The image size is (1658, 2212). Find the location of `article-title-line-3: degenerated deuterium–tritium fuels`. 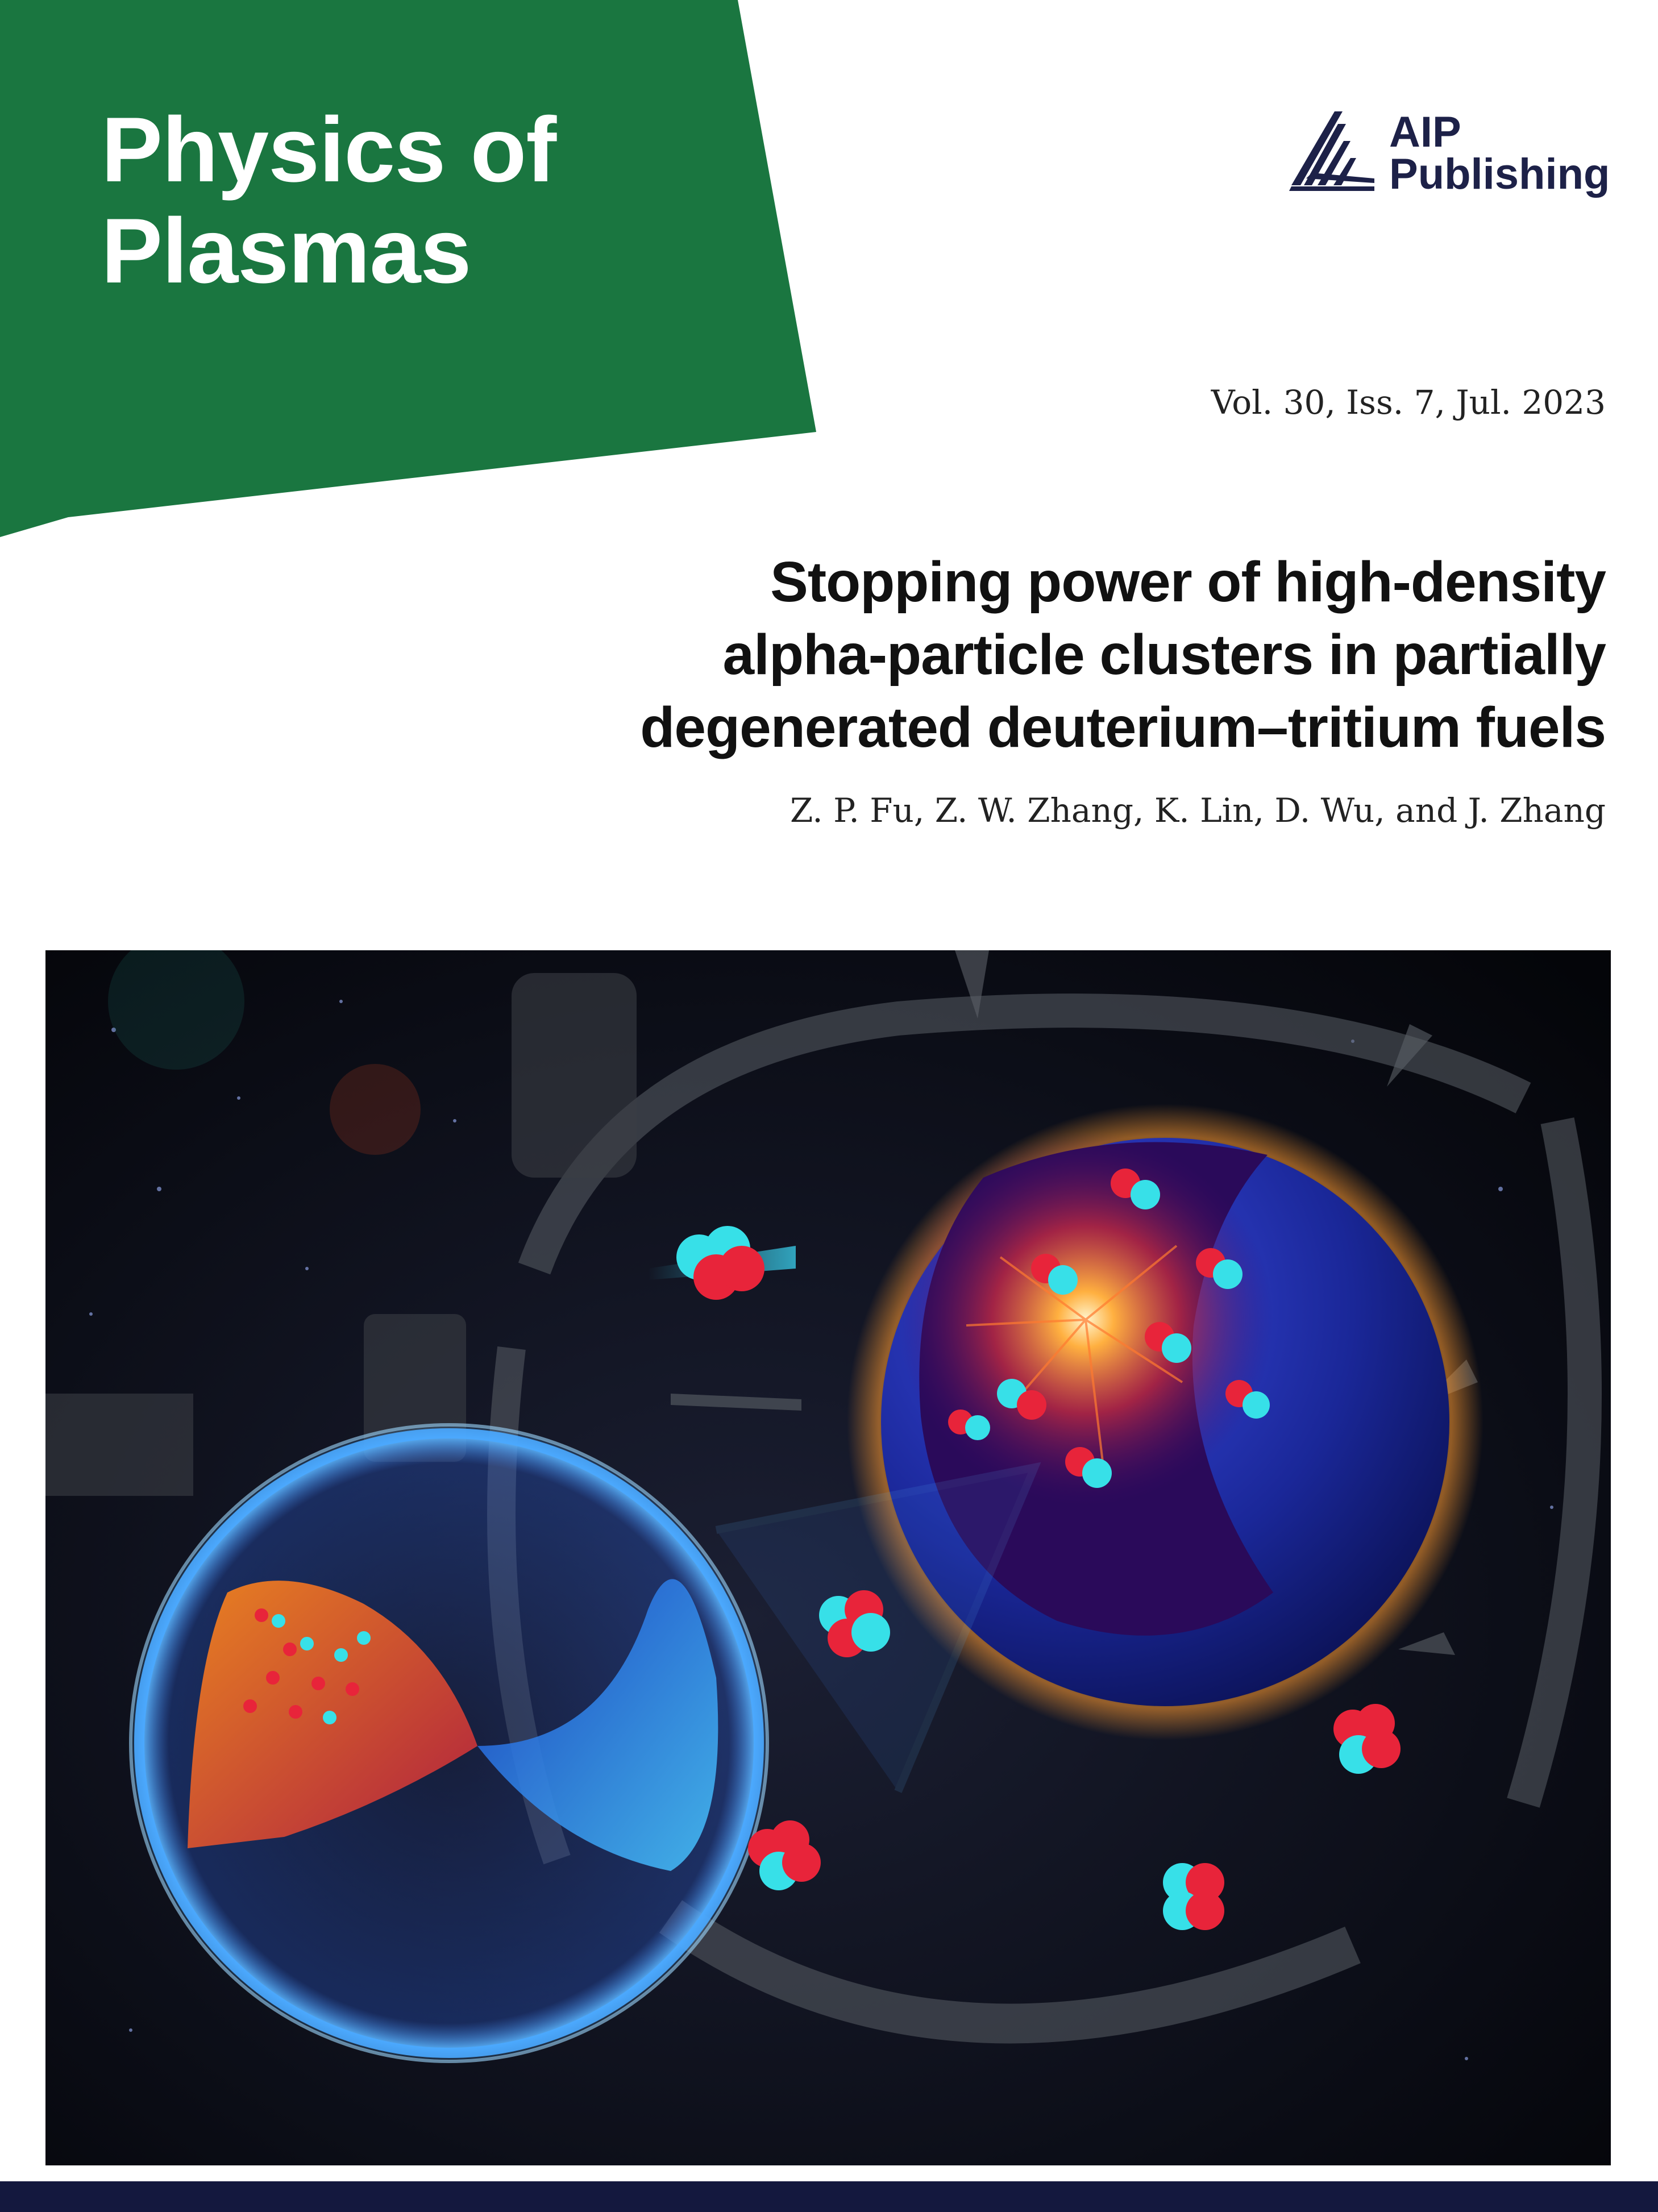

article-title-line-3: degenerated deuterium–tritium fuels is located at coordinates (1123, 727).